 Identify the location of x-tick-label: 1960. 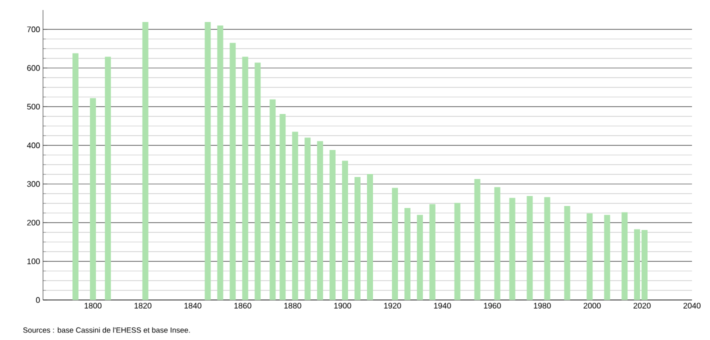
(492, 305).